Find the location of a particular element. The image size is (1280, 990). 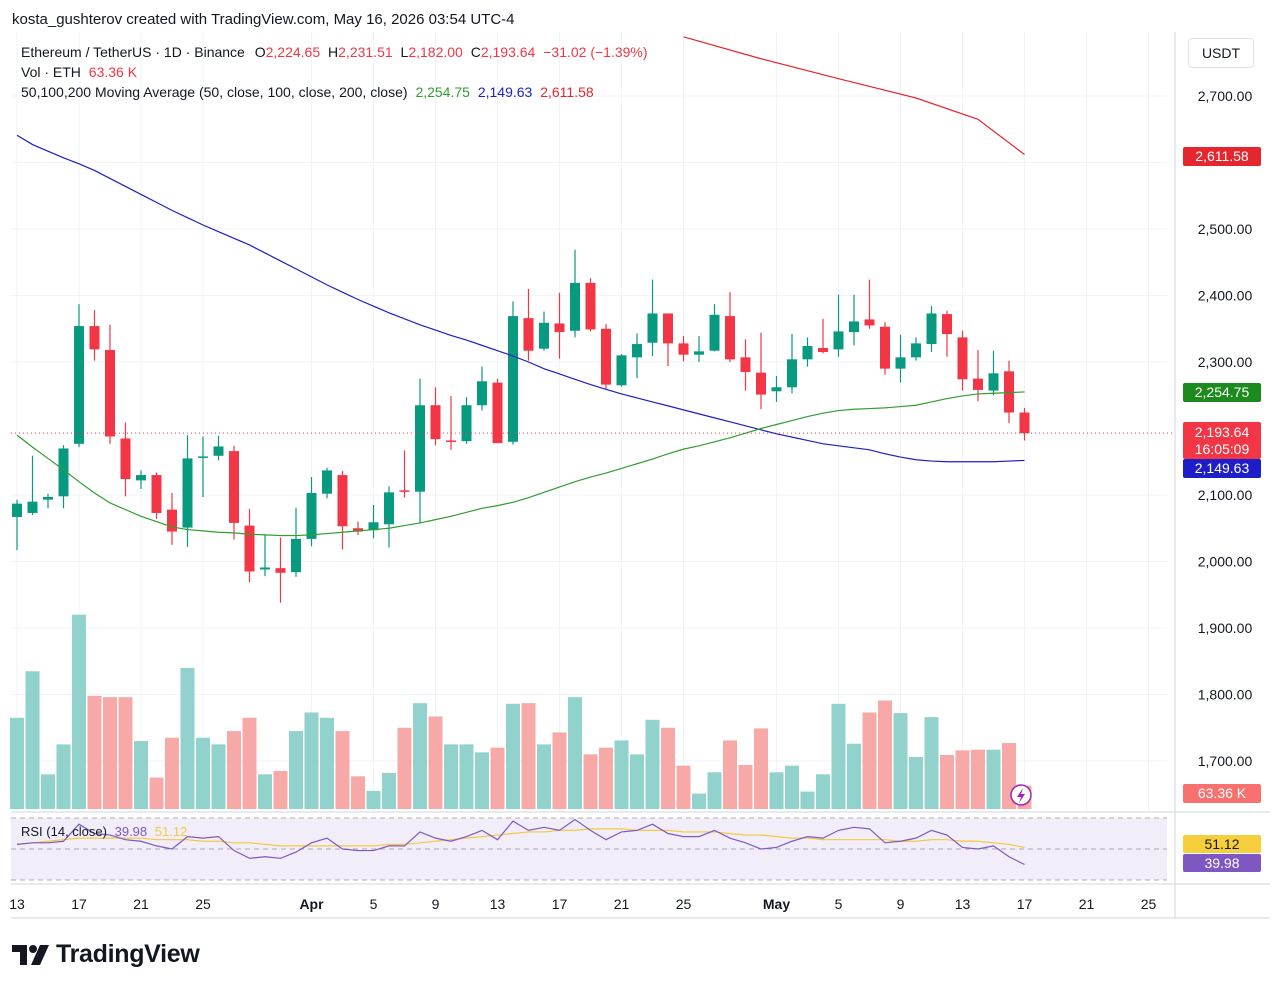

time-tick-label: 9 is located at coordinates (901, 904).